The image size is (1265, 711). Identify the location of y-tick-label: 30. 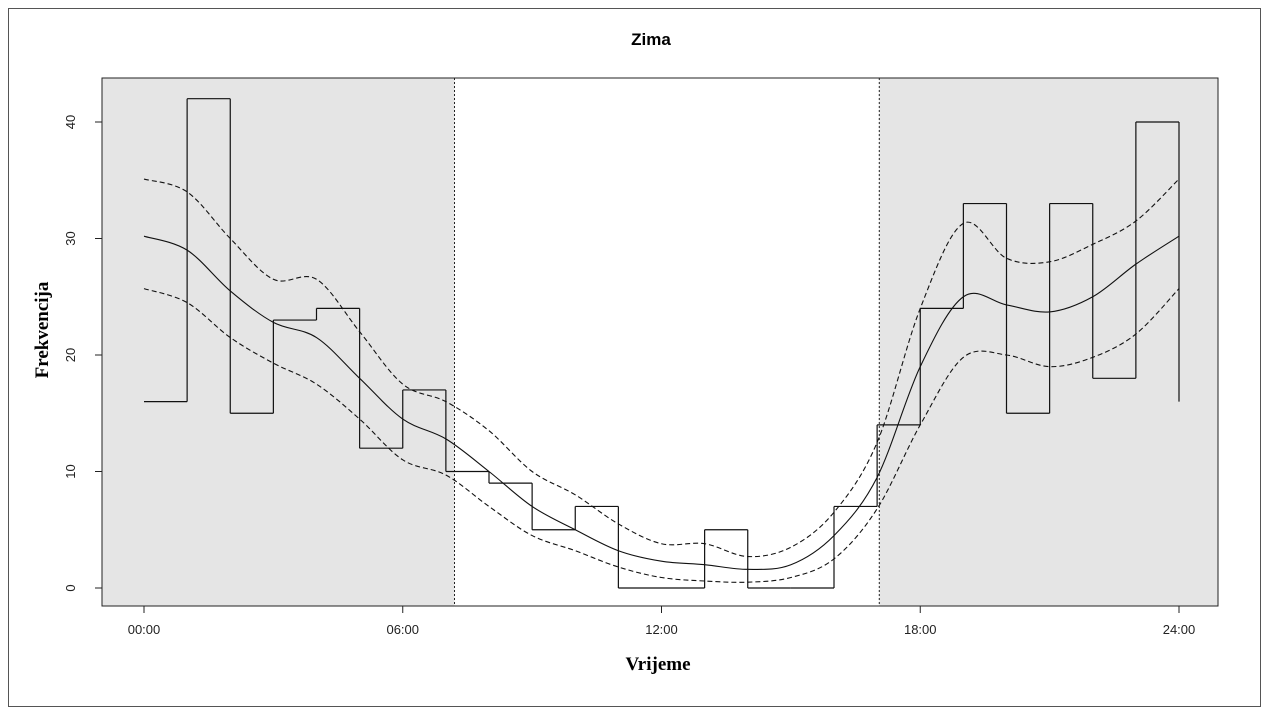
(70, 238).